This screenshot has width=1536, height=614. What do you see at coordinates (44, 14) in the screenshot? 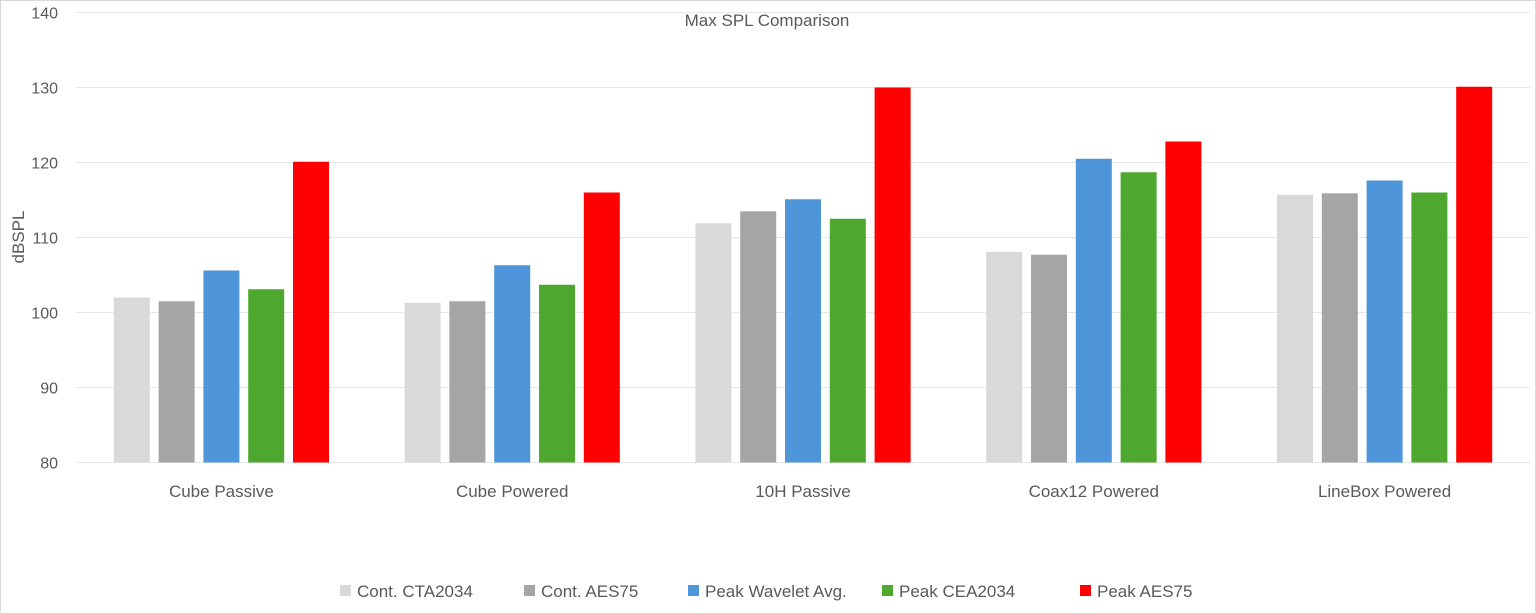
I see `y-tick-label: 140` at bounding box center [44, 14].